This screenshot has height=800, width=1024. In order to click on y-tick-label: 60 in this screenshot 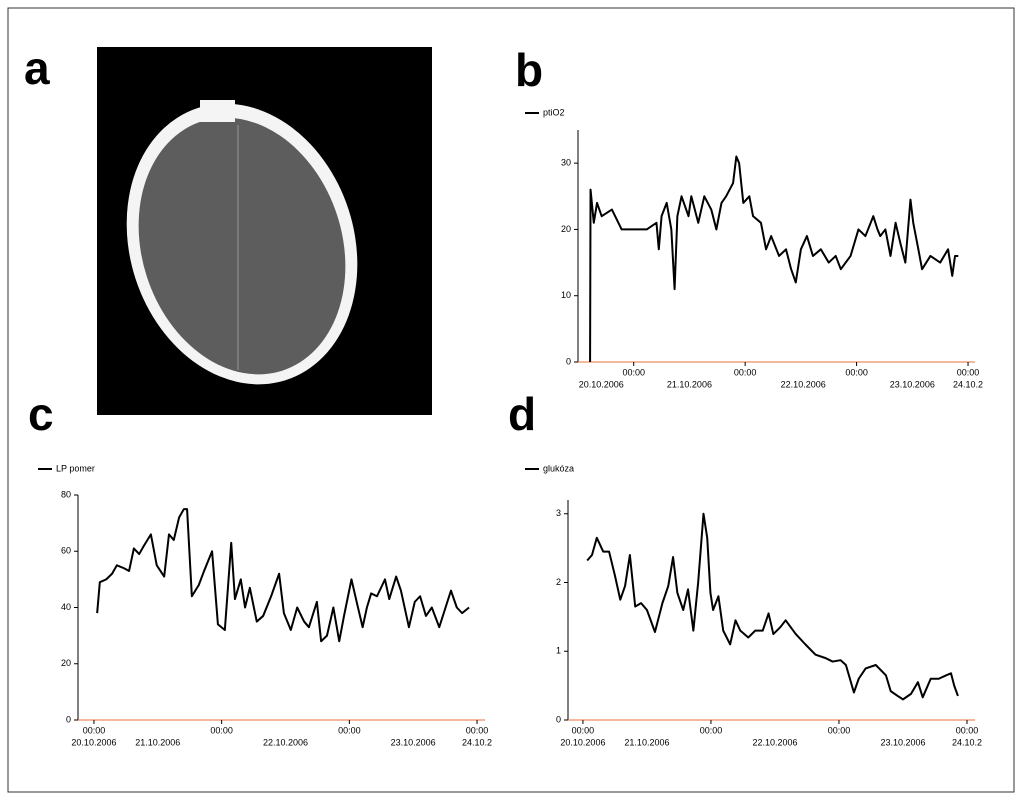, I will do `click(66, 551)`.